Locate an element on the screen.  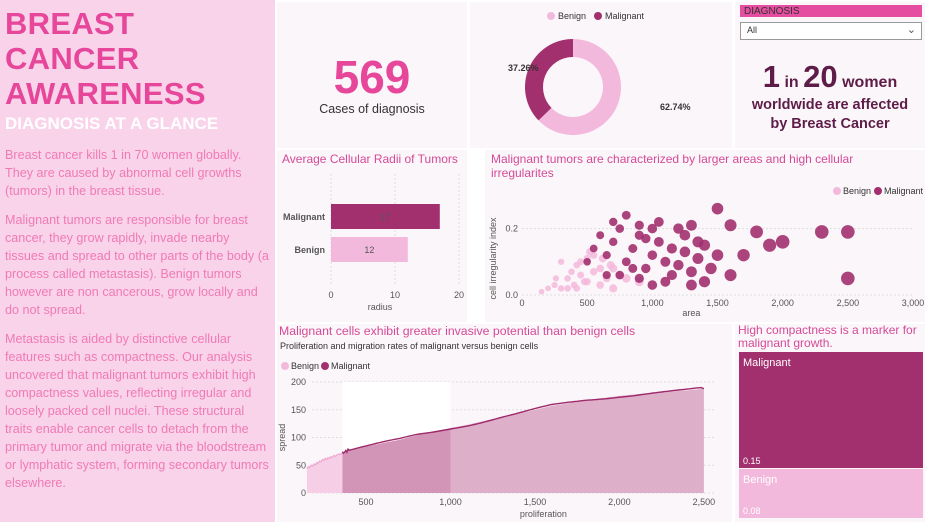
donut-chart: Benign Malignant 37.26% 62.74% is located at coordinates (601, 75).